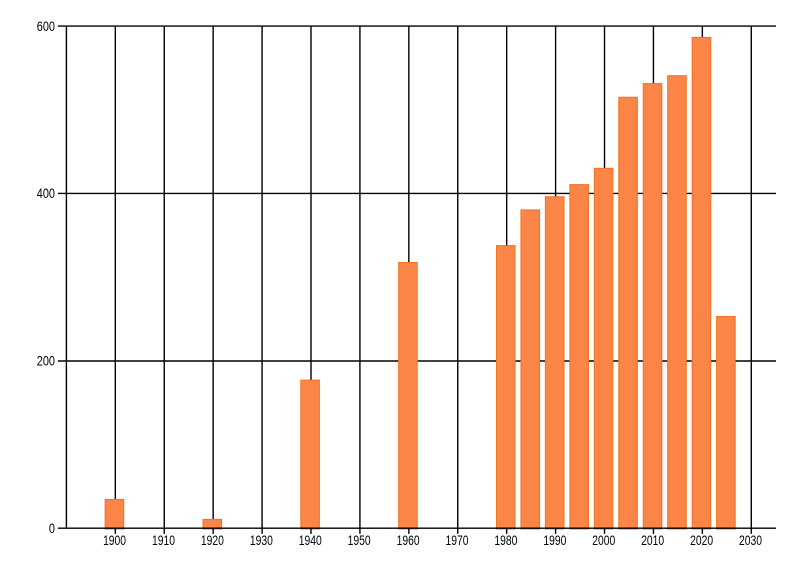 This screenshot has height=581, width=800. Describe the element at coordinates (652, 540) in the screenshot. I see `svg-text: 2010` at that location.